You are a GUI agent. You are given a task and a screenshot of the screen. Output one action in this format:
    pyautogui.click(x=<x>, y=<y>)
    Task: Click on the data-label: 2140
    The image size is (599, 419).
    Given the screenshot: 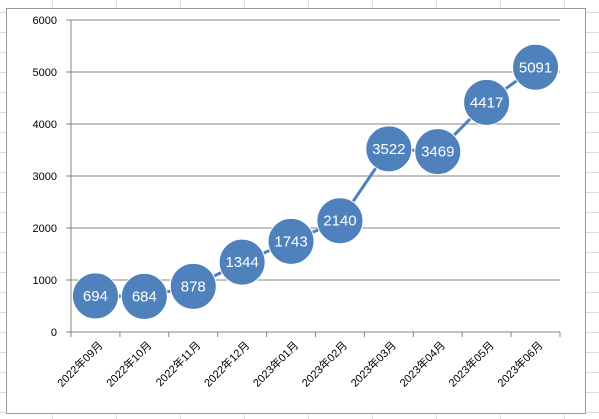 What is the action you would take?
    pyautogui.click(x=339, y=221)
    